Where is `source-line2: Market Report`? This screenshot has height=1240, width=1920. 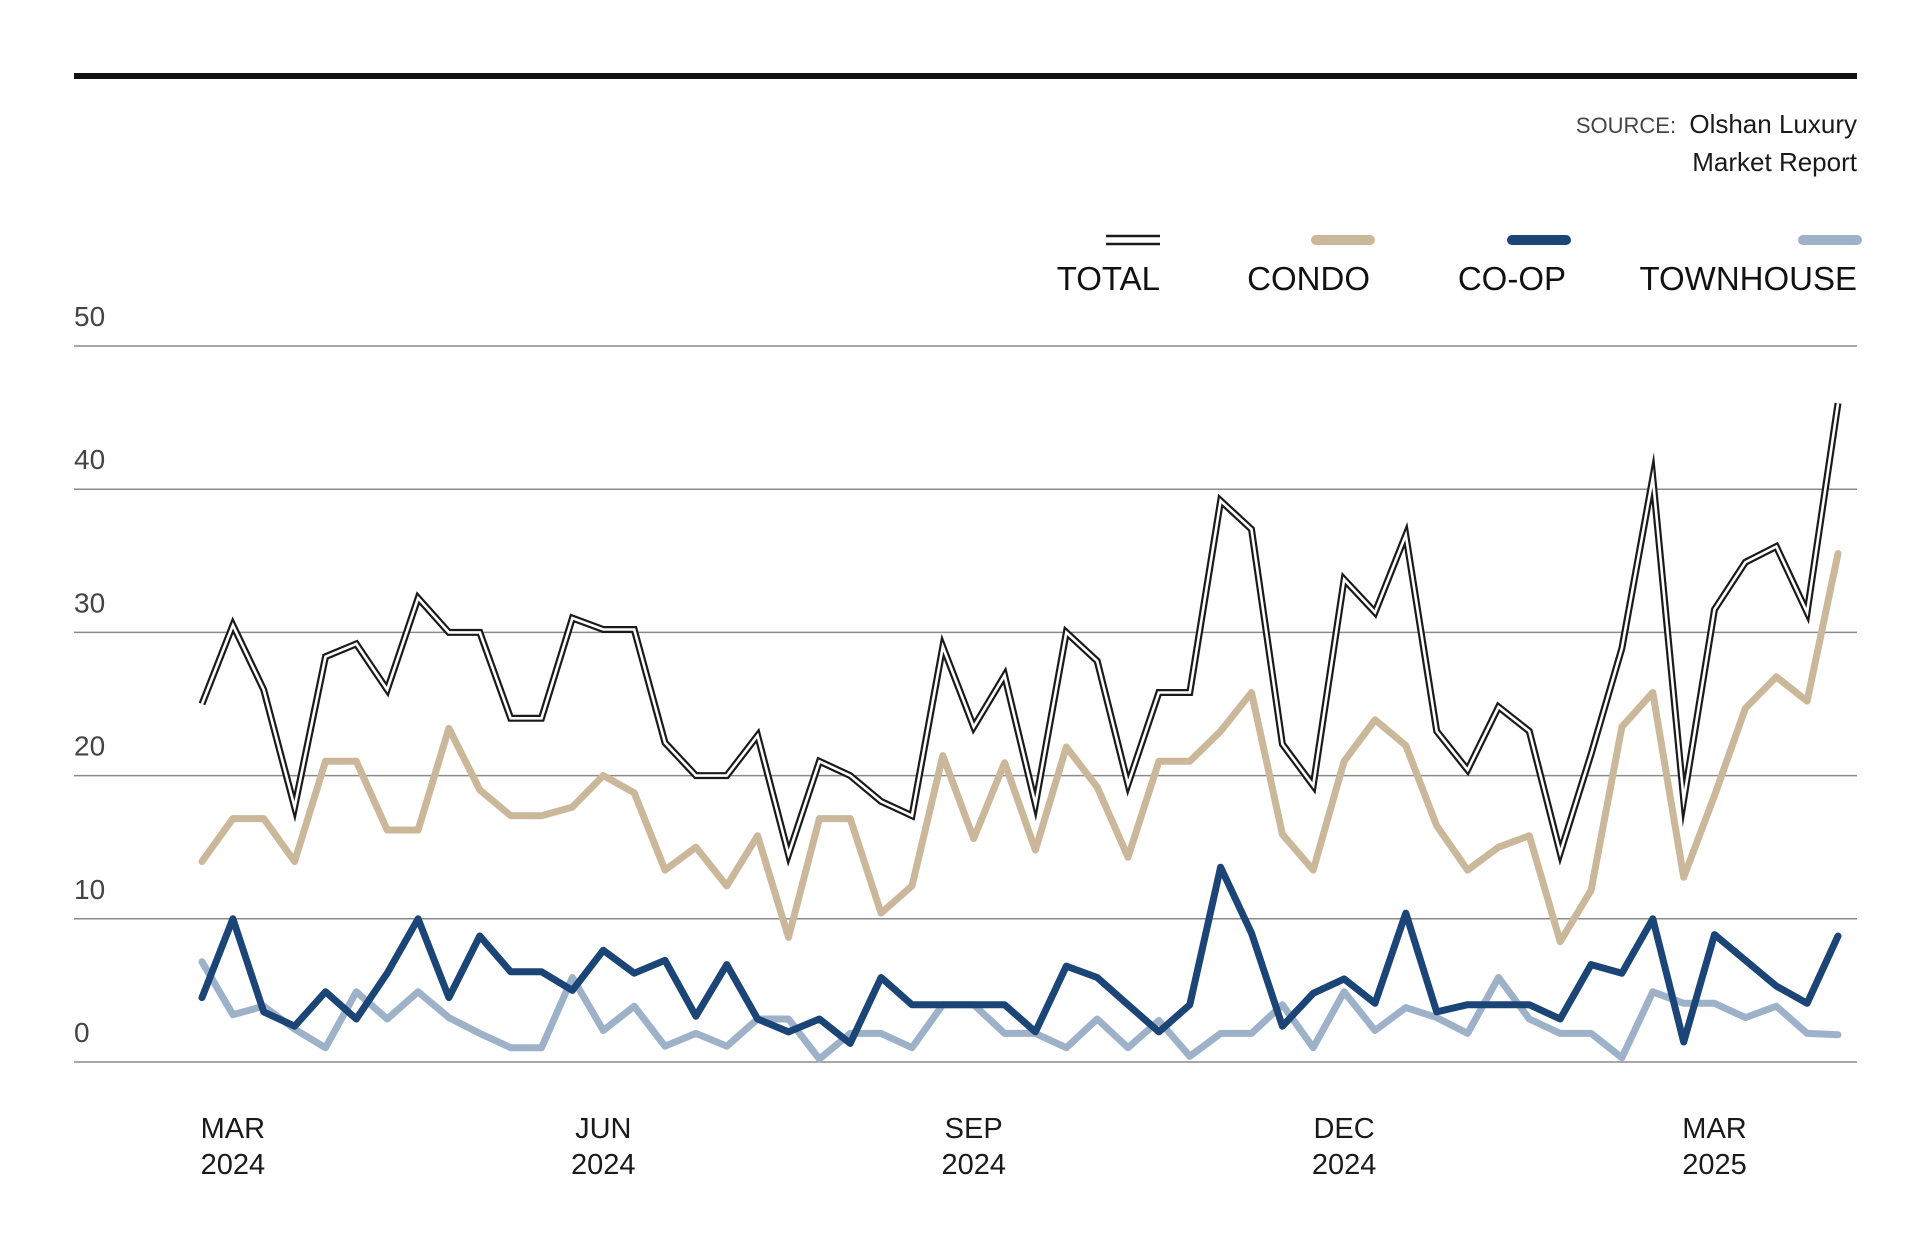
source-line2: Market Report is located at coordinates (1774, 162).